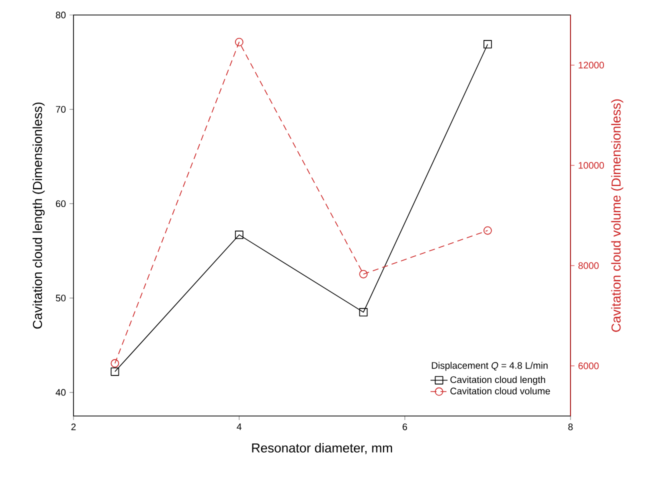 Image resolution: width=656 pixels, height=479 pixels. Describe the element at coordinates (61, 204) in the screenshot. I see `y-tick-label: 60` at that location.